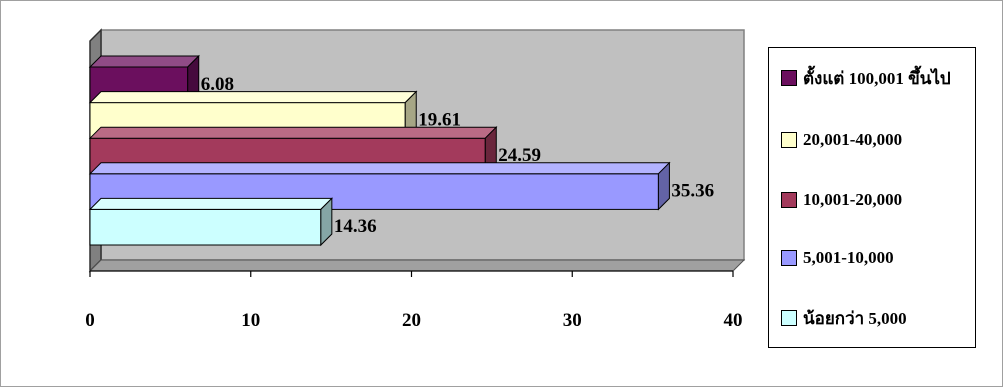 The width and height of the screenshot is (1008, 390). What do you see at coordinates (417, 265) in the screenshot?
I see `floor` at bounding box center [417, 265].